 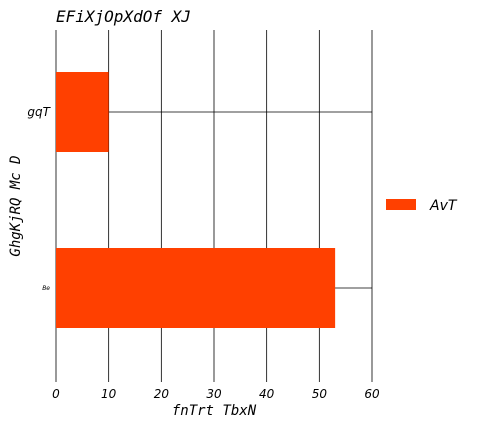 What do you see at coordinates (39, 198) in the screenshot?
I see `category-labels: gqT Be` at bounding box center [39, 198].